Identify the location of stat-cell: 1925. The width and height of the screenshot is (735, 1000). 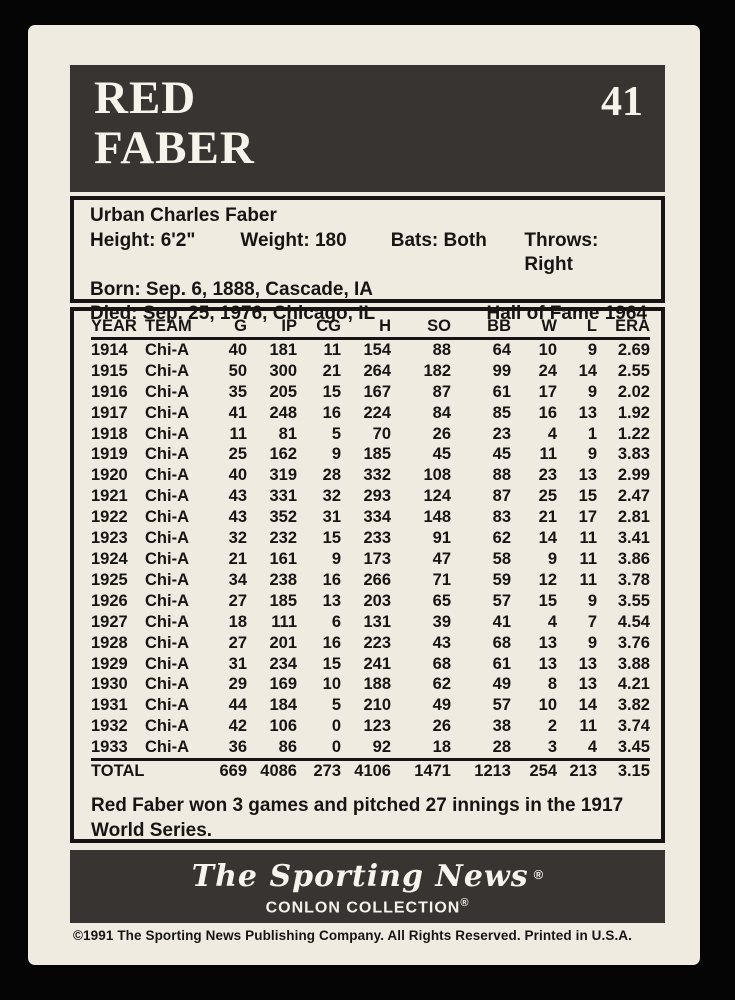
(109, 579).